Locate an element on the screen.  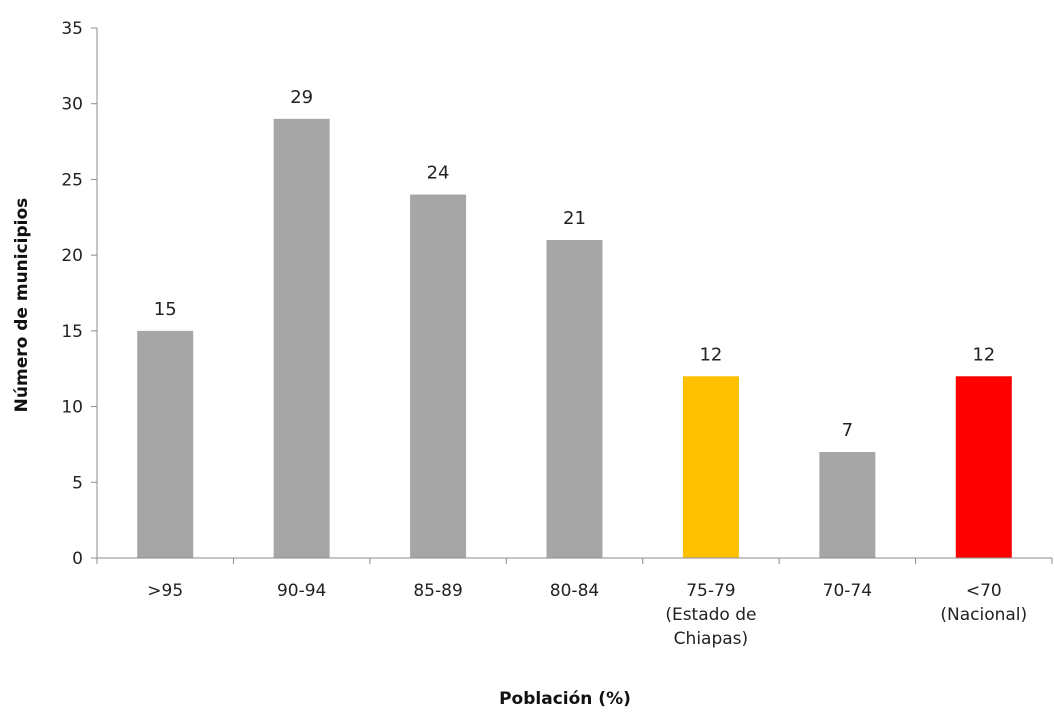
y-axis-ticks: 0 5 10 15 20 25 30 35 is located at coordinates (79, 294).